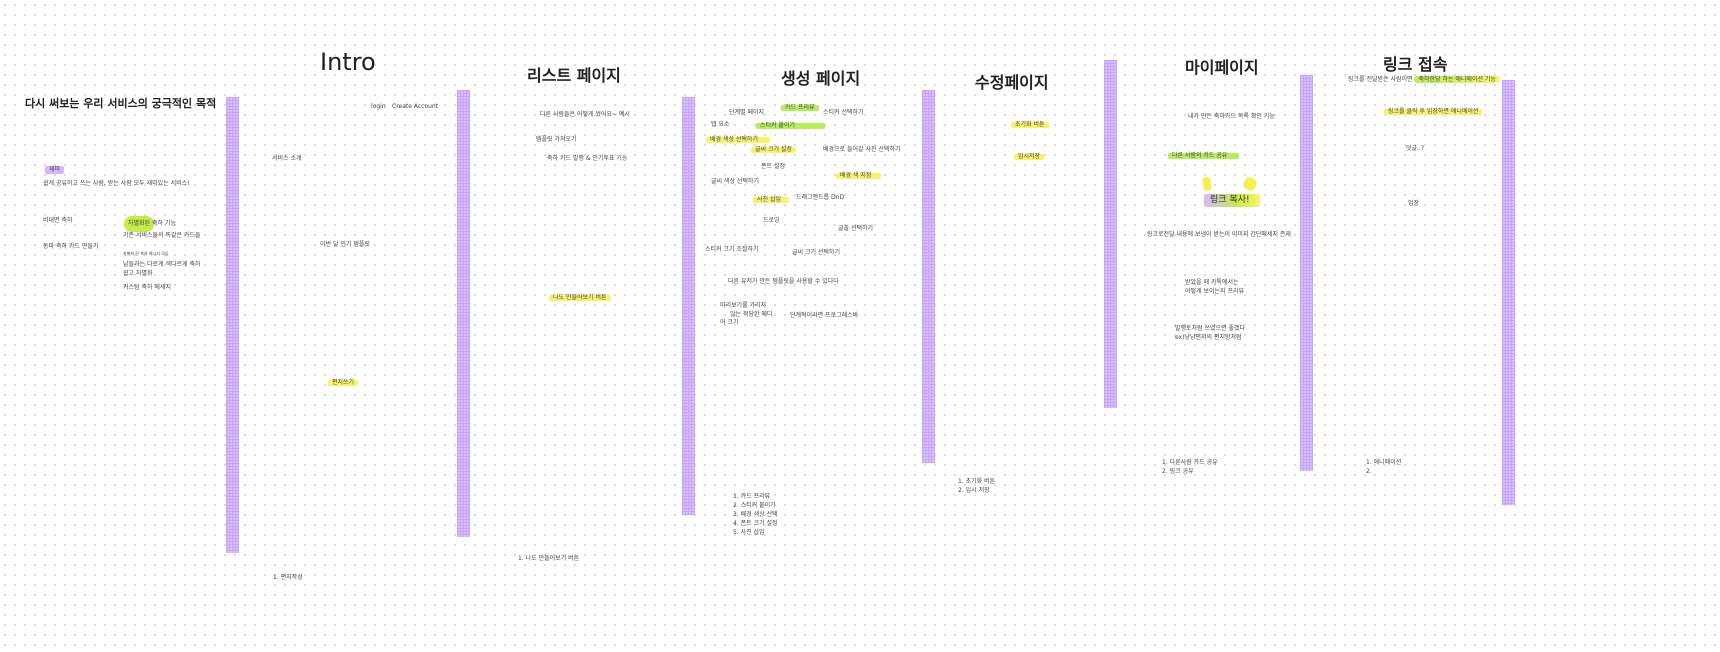 Image resolution: width=1720 pixels, height=652 pixels. What do you see at coordinates (378, 106) in the screenshot?
I see `login-link: login` at bounding box center [378, 106].